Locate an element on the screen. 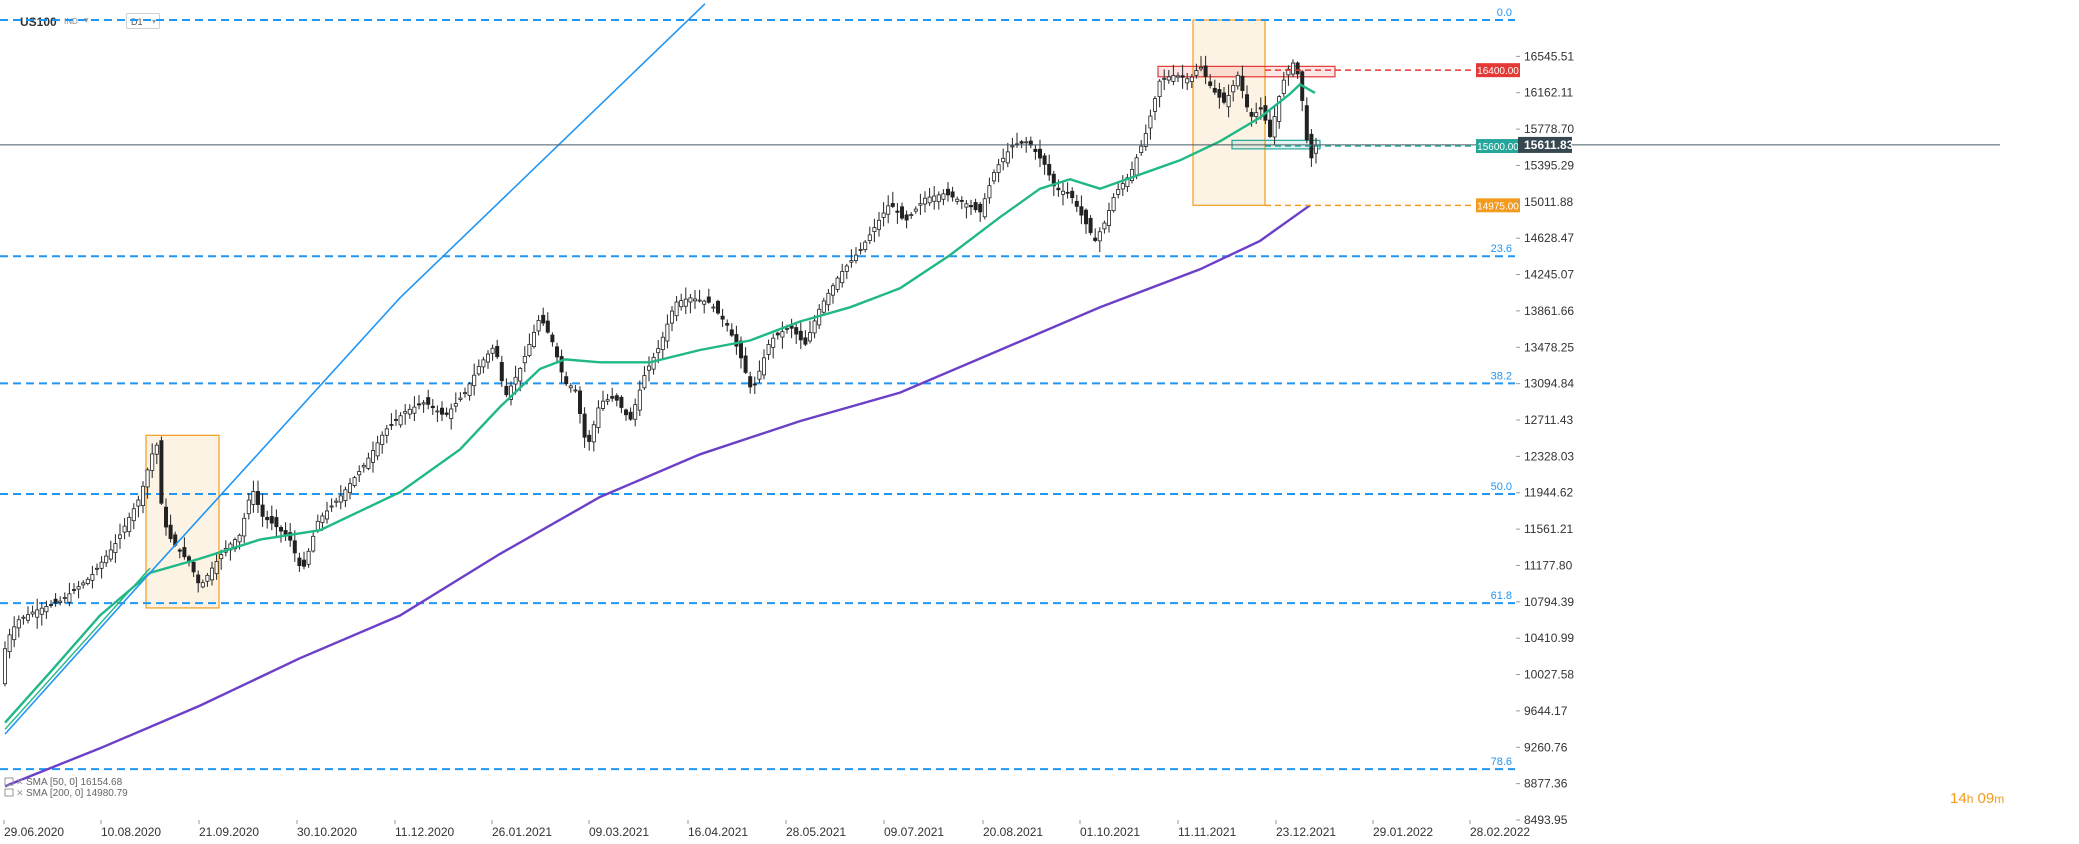 This screenshot has height=844, width=2079. countdown-h-unit: h is located at coordinates (1970, 799).